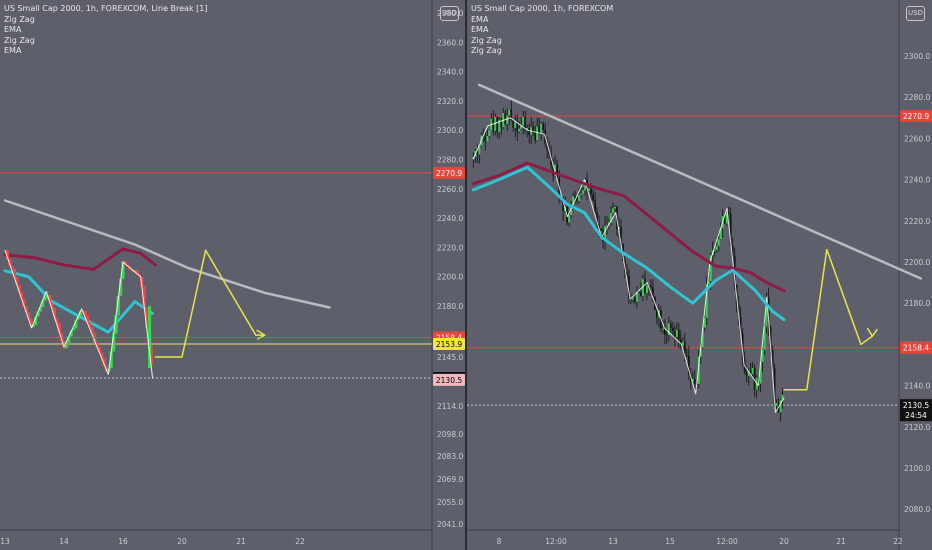 This screenshot has width=932, height=550. I want to click on right-legend-zigzag-2: Zig Zag, so click(486, 50).